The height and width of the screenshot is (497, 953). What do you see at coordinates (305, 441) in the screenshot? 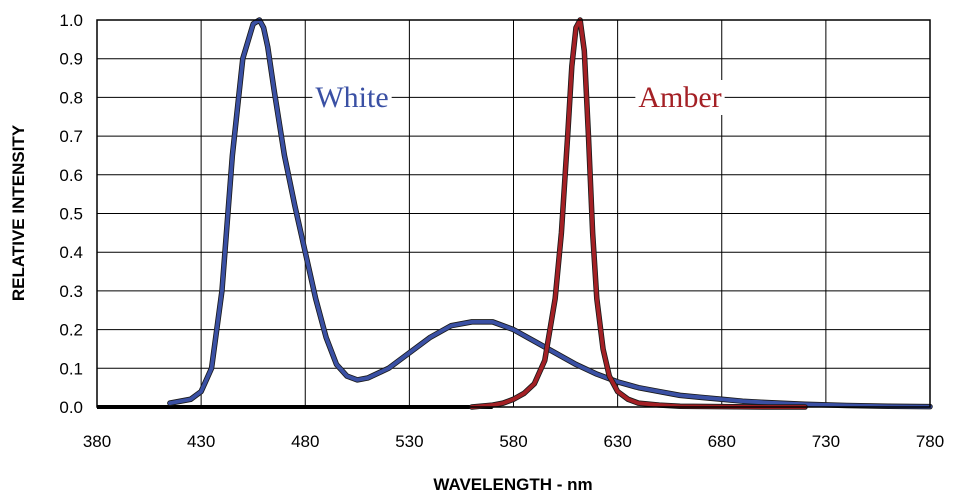
I see `x-tick-label: 480` at bounding box center [305, 441].